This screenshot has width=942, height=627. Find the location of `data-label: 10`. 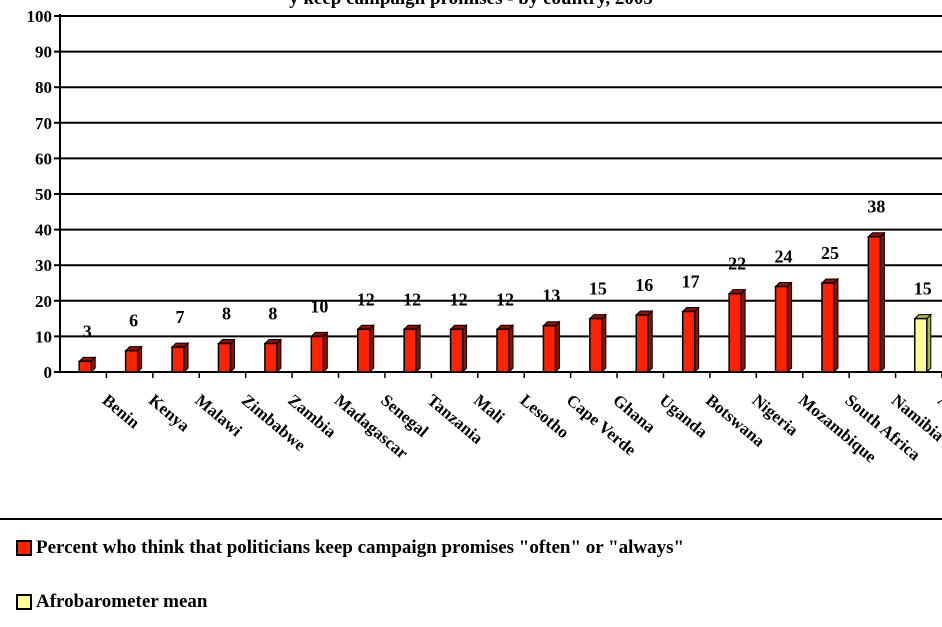

data-label: 10 is located at coordinates (319, 306).